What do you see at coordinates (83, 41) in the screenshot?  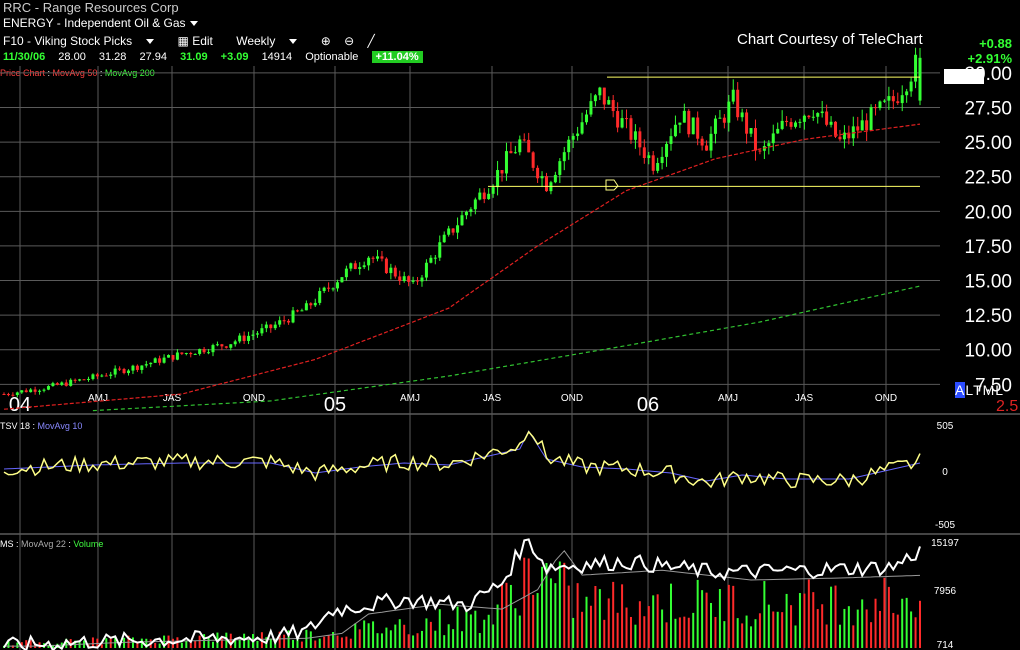 I see `watchlist-dropdown: F10 - Viking Stock Picks` at bounding box center [83, 41].